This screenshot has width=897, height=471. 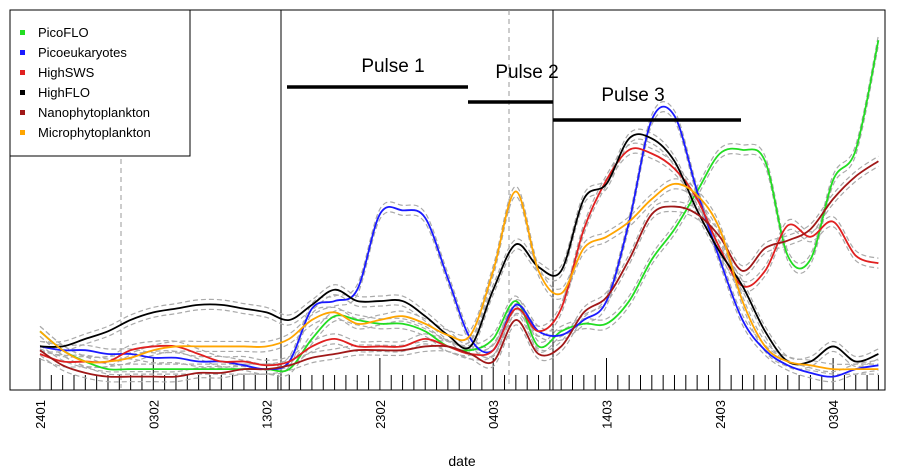 I want to click on legend-label: HighSWS, so click(x=66, y=72).